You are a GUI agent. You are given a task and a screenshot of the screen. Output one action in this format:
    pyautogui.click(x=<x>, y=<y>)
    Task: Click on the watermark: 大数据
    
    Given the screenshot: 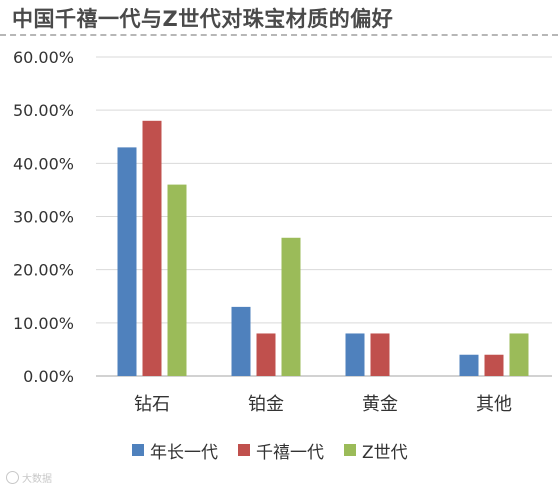 What is the action you would take?
    pyautogui.click(x=29, y=477)
    